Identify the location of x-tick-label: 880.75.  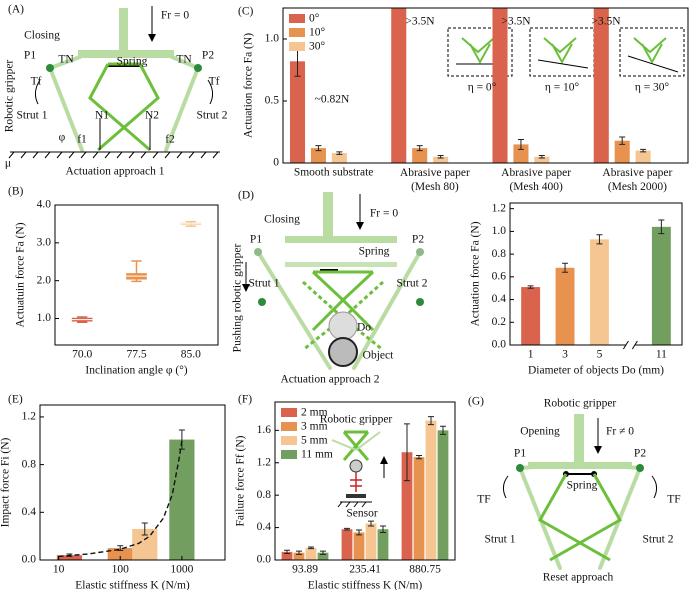
(425, 570).